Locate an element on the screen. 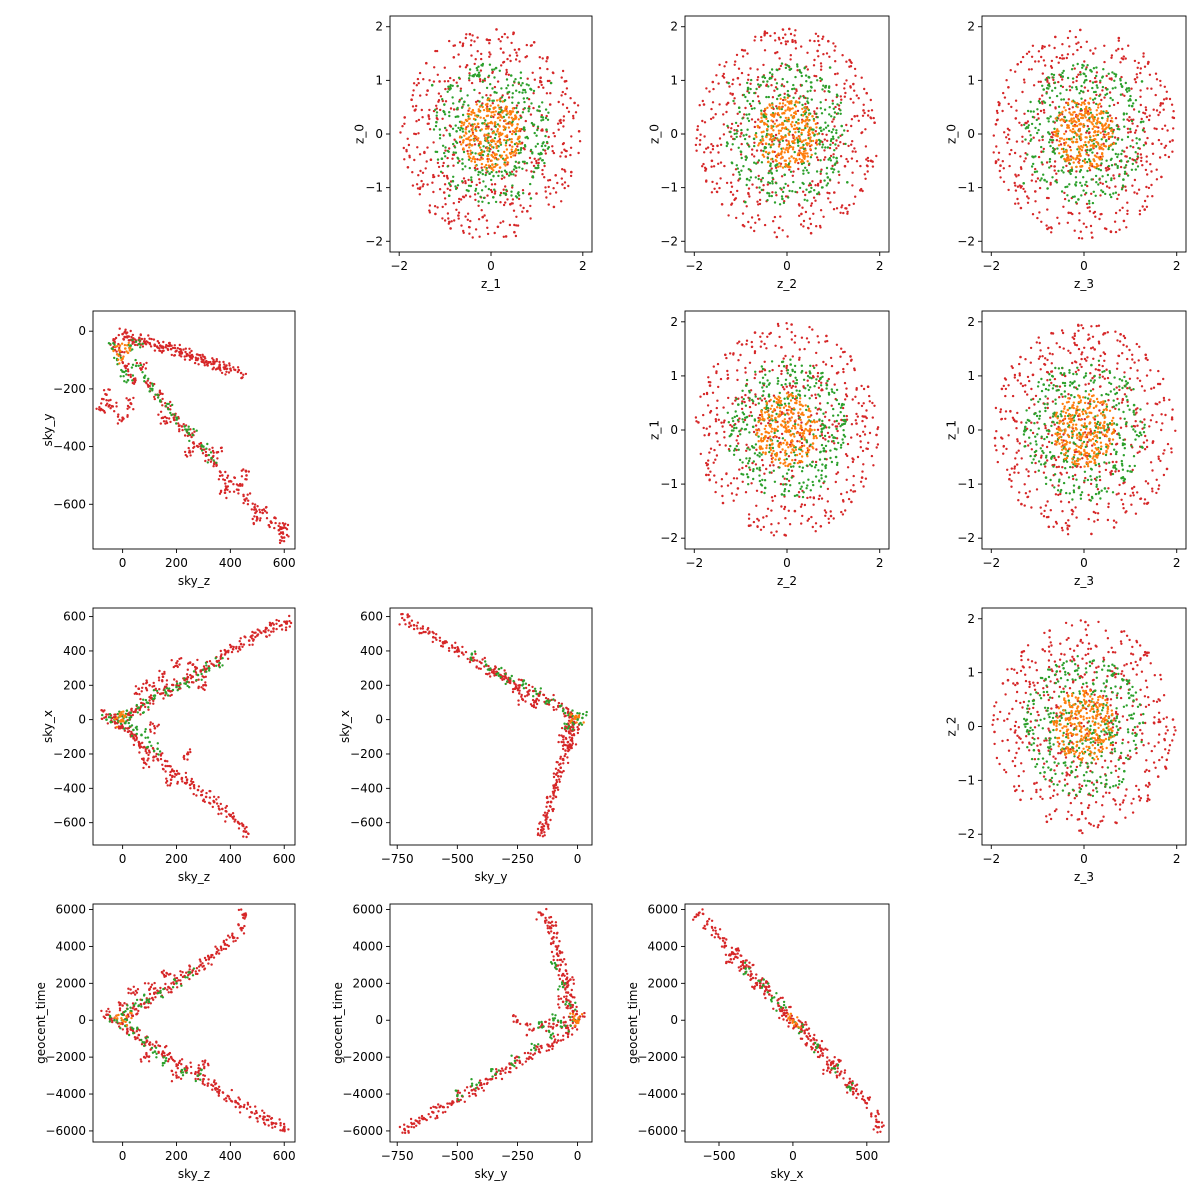 This screenshot has height=1200, width=1200. y-tick-label: 0 is located at coordinates (971, 134).